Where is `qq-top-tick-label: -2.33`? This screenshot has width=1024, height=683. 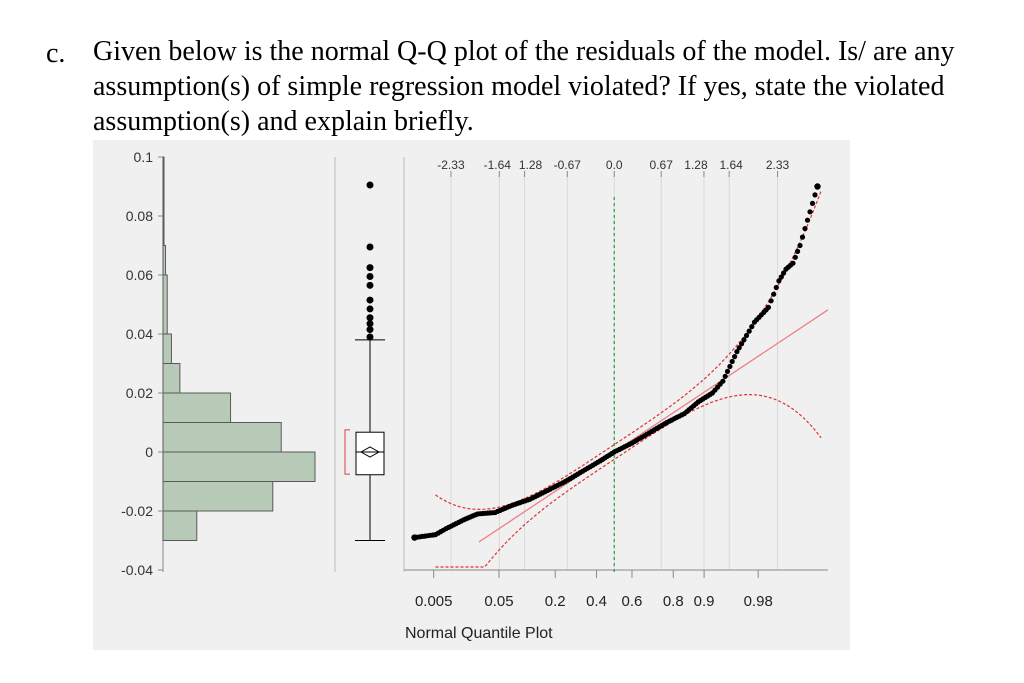 qq-top-tick-label: -2.33 is located at coordinates (451, 165).